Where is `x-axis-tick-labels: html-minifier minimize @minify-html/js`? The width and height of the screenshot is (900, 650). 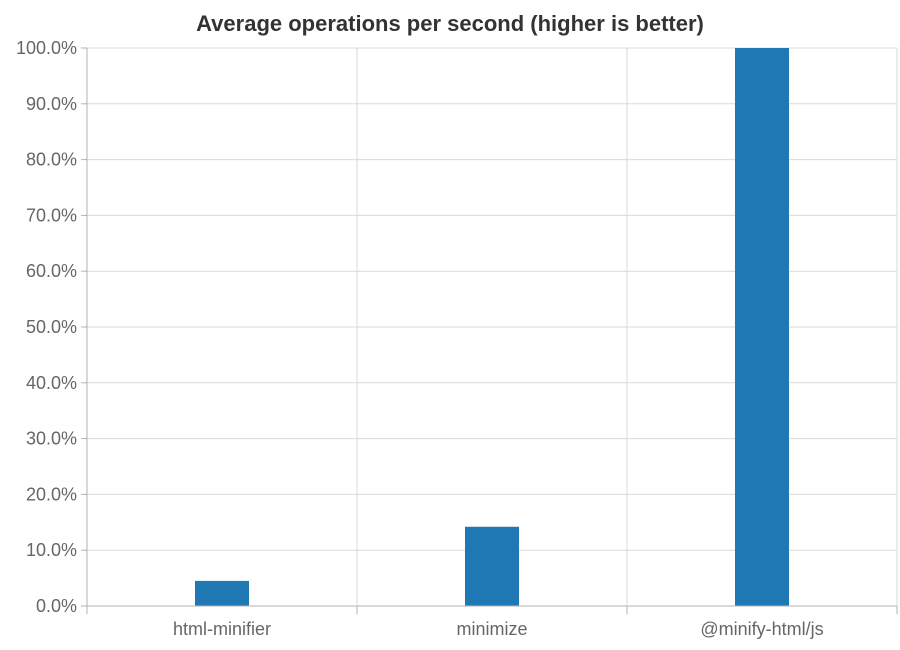
x-axis-tick-labels: html-minifier minimize @minify-html/js is located at coordinates (498, 629).